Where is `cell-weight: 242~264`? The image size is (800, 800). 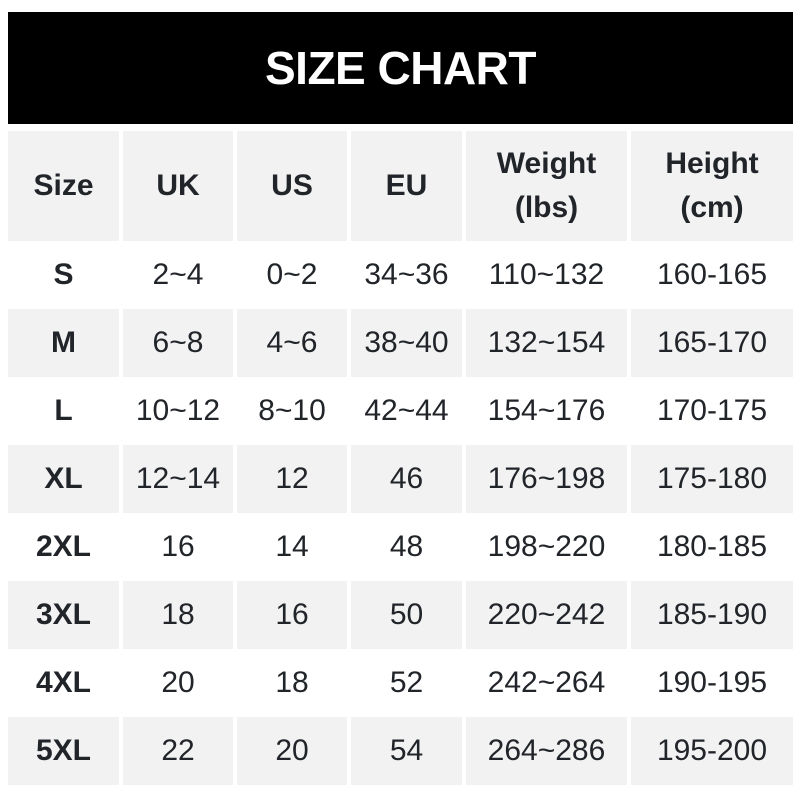
cell-weight: 242~264 is located at coordinates (546, 683).